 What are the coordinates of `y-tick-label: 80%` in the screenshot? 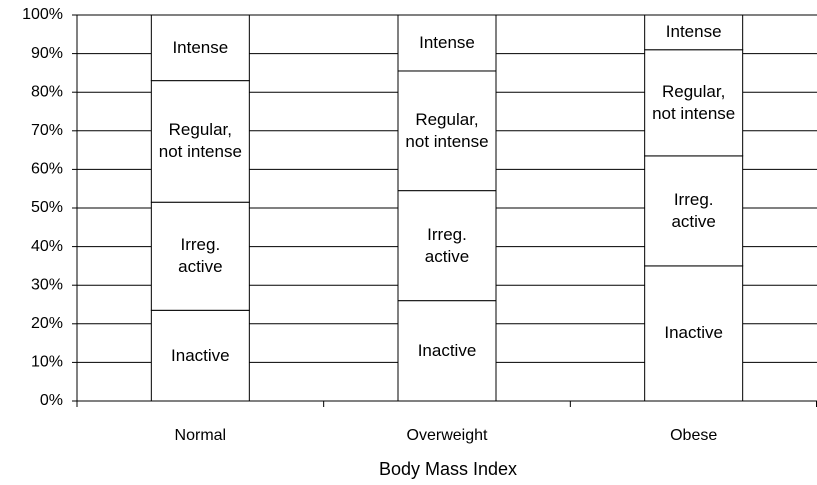 It's located at (47, 91).